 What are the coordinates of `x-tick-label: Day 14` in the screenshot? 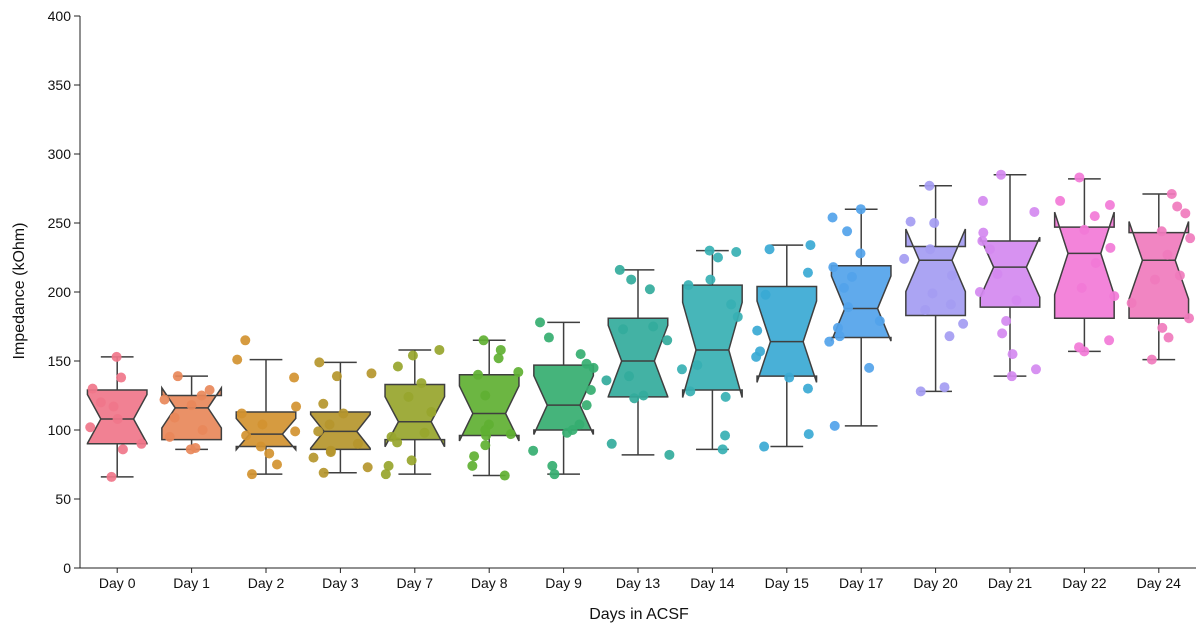 It's located at (712, 583).